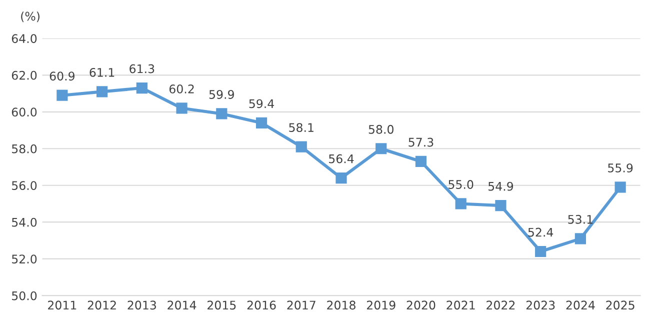 The height and width of the screenshot is (334, 650). Describe the element at coordinates (30, 17) in the screenshot. I see `y-axis-title: (%)` at that location.